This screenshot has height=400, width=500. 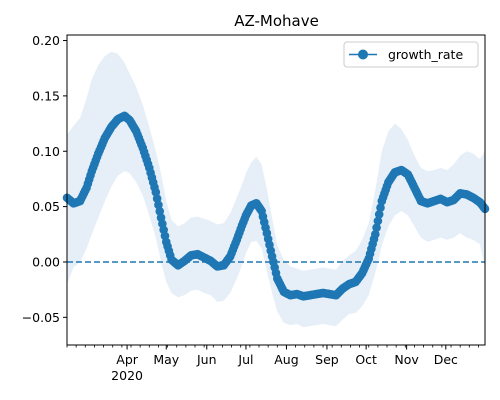 I want to click on x-tick-label: Apr, so click(x=127, y=359).